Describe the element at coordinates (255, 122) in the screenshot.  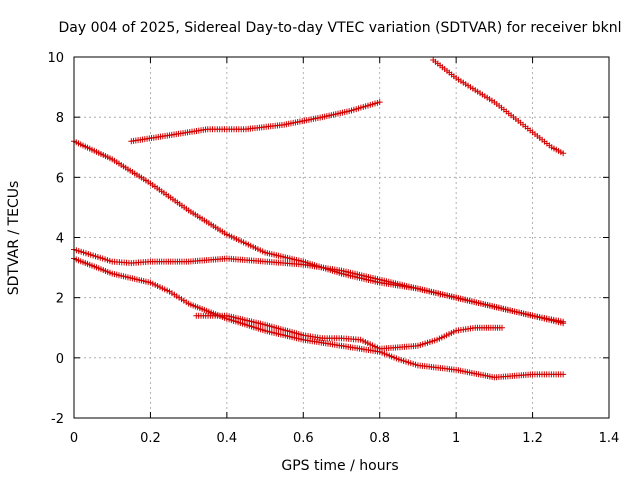
I see `series-track-a` at that location.